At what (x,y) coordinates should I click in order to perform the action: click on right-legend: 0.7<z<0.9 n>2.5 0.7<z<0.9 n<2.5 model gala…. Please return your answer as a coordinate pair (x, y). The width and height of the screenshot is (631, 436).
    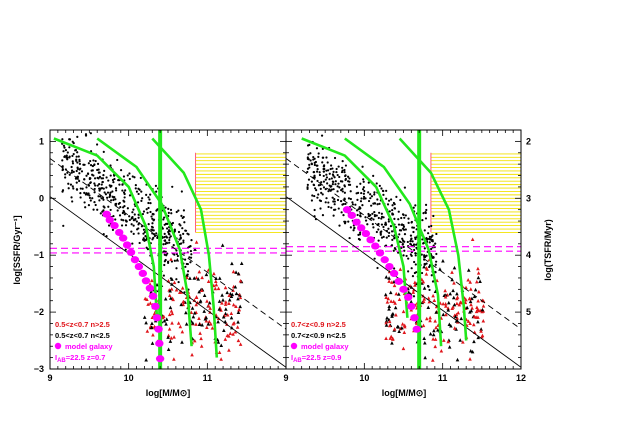
    Looking at the image, I should click on (319, 342).